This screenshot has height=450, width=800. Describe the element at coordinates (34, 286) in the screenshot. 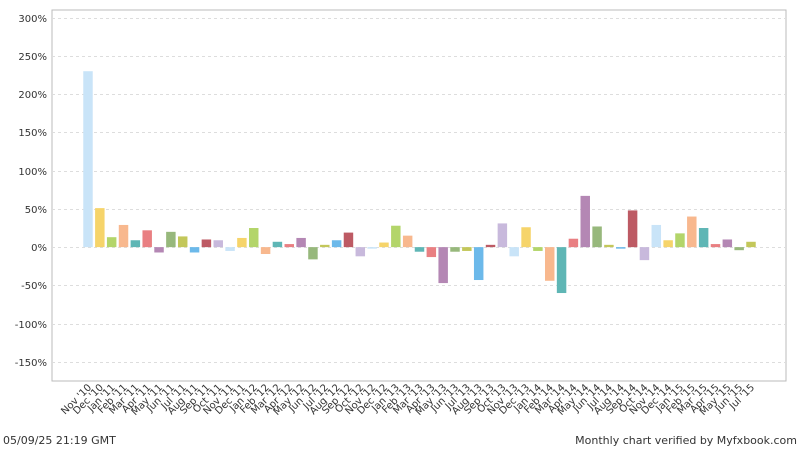

I see `y-tick-label: -50%` at that location.